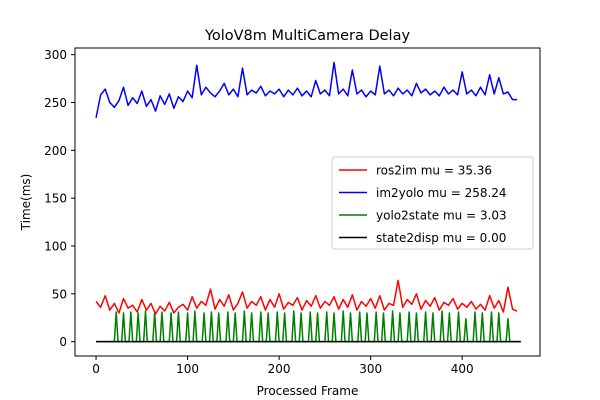 The image size is (600, 400). I want to click on x-tick-label: 100, so click(187, 369).